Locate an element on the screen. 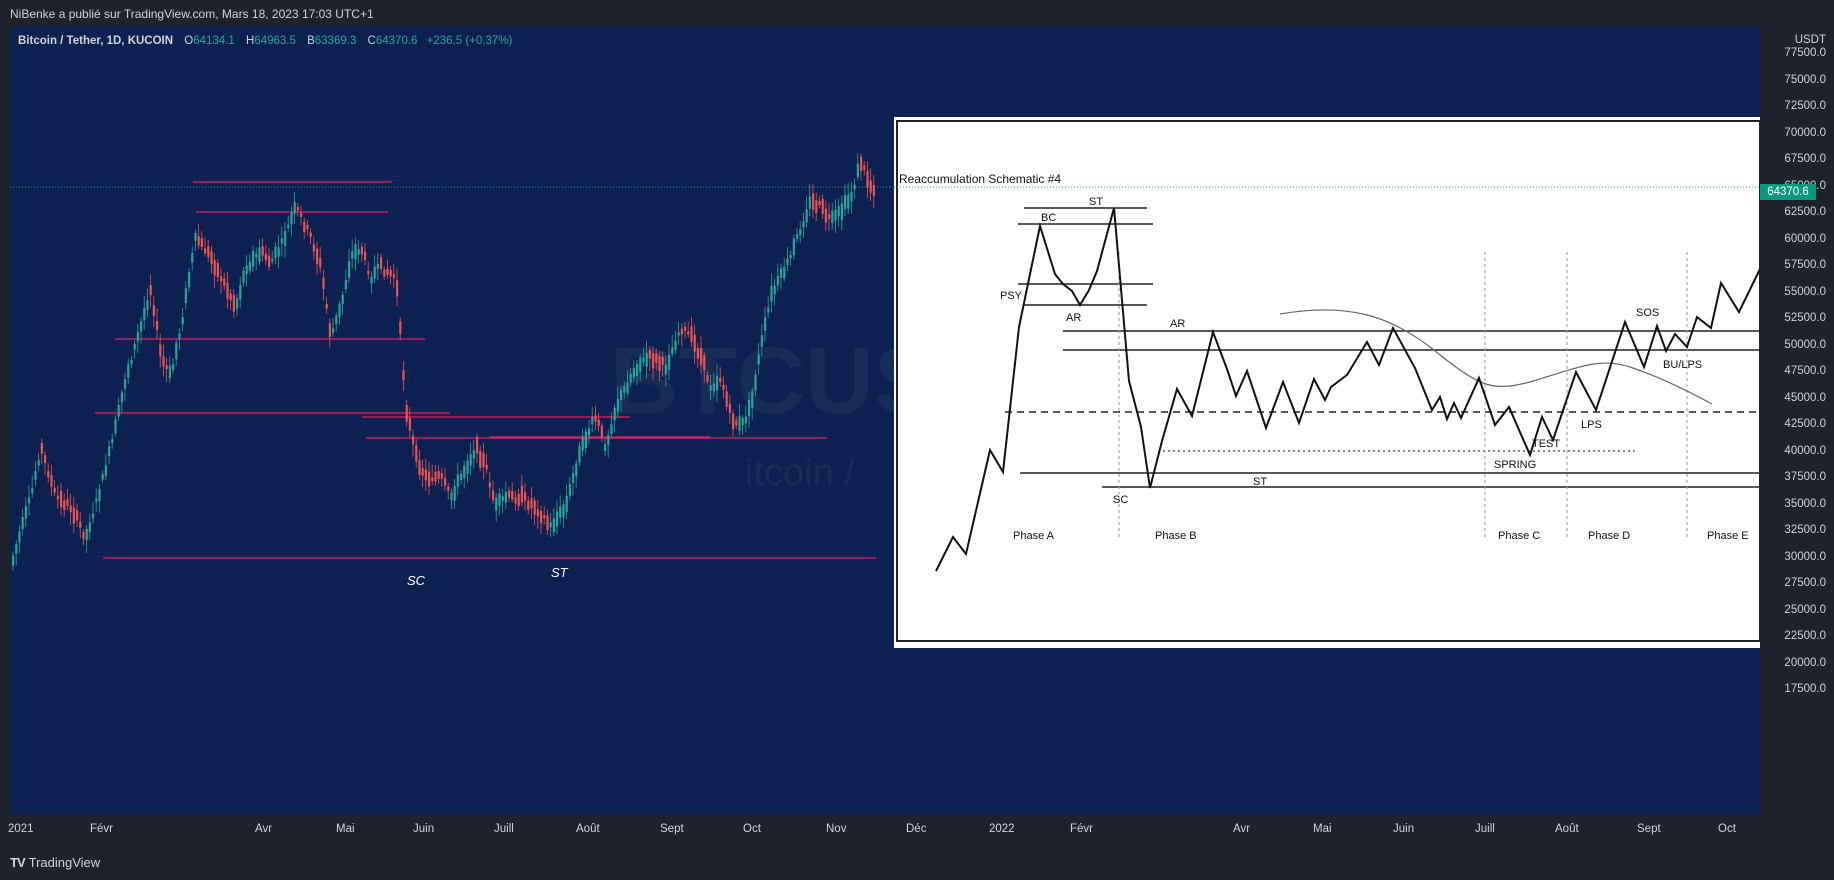 This screenshot has height=880, width=1834. phase-d: Phase D is located at coordinates (1609, 536).